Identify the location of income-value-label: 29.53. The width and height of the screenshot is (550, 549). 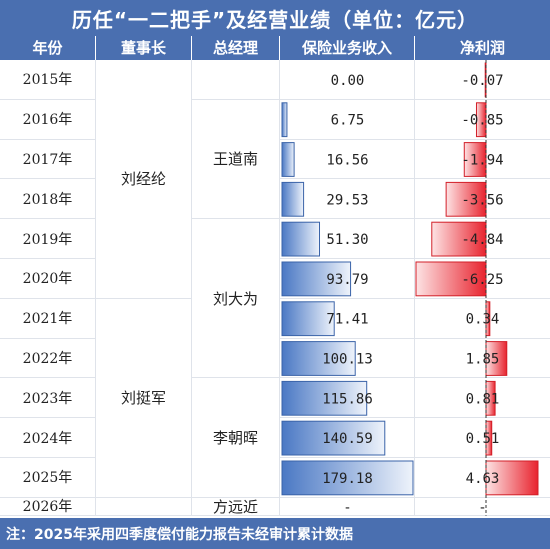
(347, 200).